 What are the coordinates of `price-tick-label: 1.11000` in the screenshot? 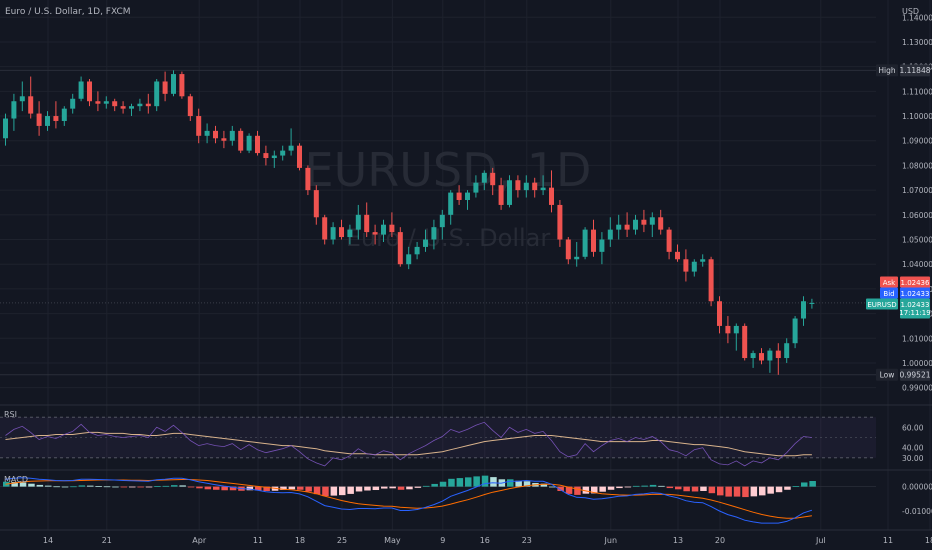 It's located at (917, 91).